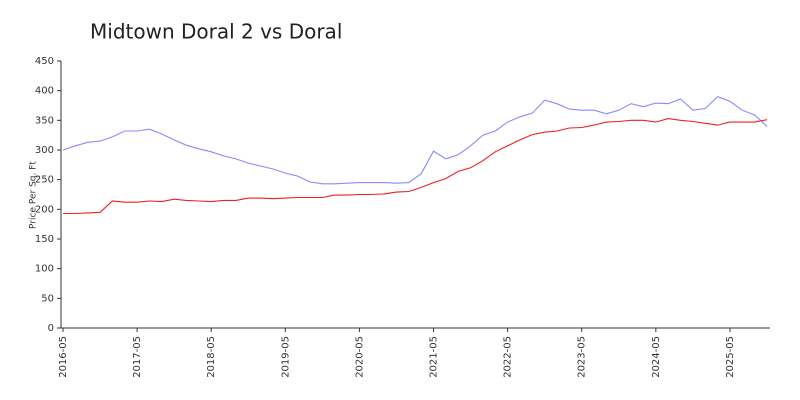 The width and height of the screenshot is (800, 400). What do you see at coordinates (508, 357) in the screenshot?
I see `x-tick-label: 2022-05` at bounding box center [508, 357].